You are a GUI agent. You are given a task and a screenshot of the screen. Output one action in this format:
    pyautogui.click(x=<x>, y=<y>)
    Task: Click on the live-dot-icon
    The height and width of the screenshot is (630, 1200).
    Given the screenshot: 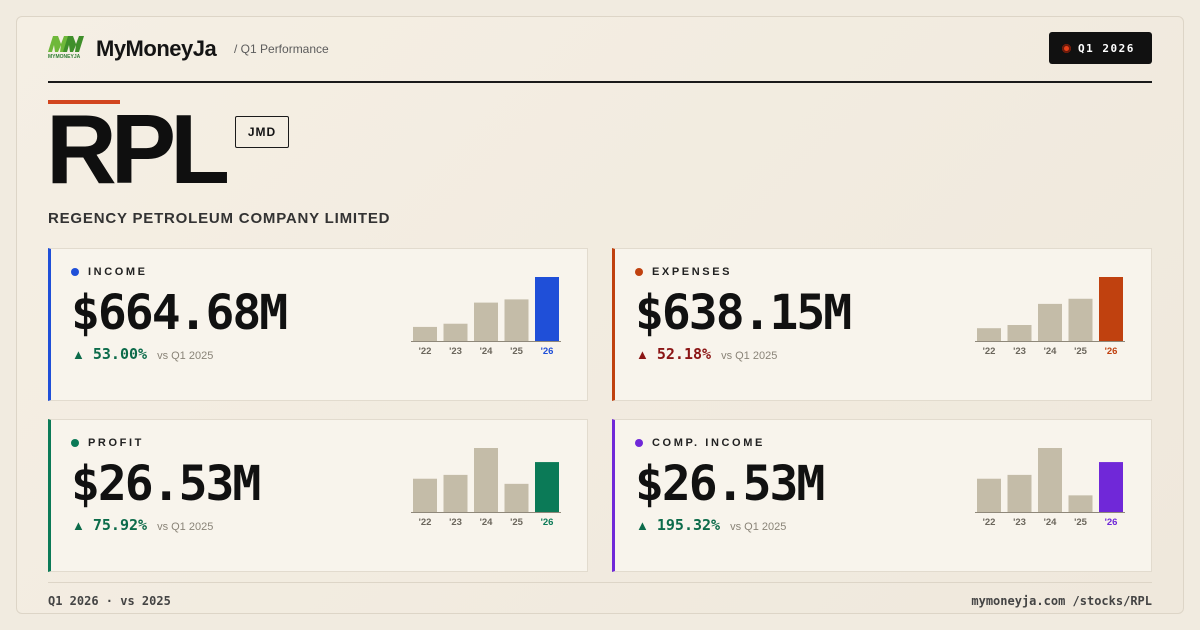 What is the action you would take?
    pyautogui.click(x=1066, y=48)
    